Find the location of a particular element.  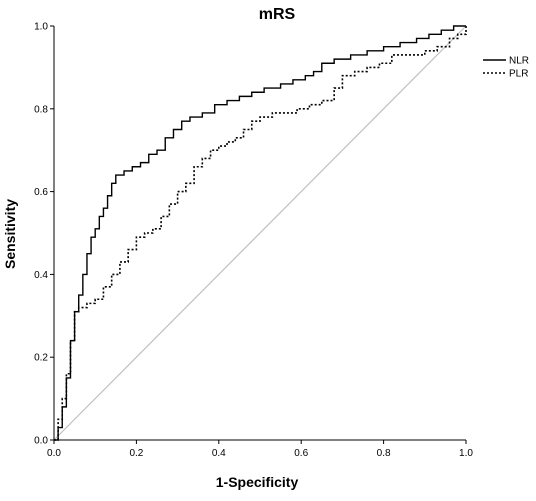

y-axis-title: Sensitivity is located at coordinates (10, 234).